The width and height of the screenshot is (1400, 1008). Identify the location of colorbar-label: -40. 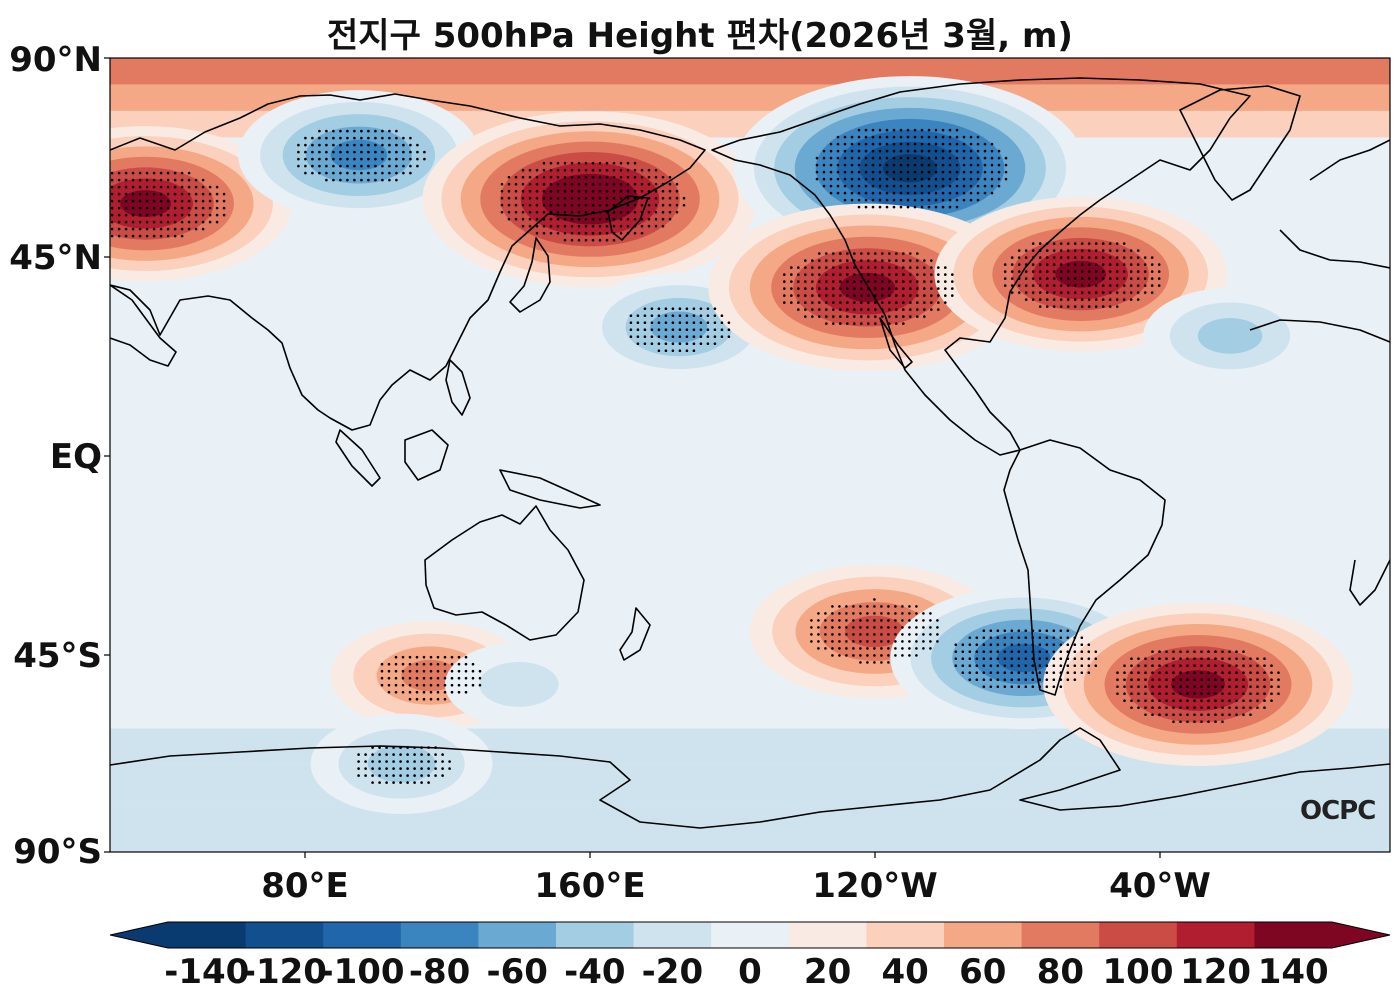
(595, 972).